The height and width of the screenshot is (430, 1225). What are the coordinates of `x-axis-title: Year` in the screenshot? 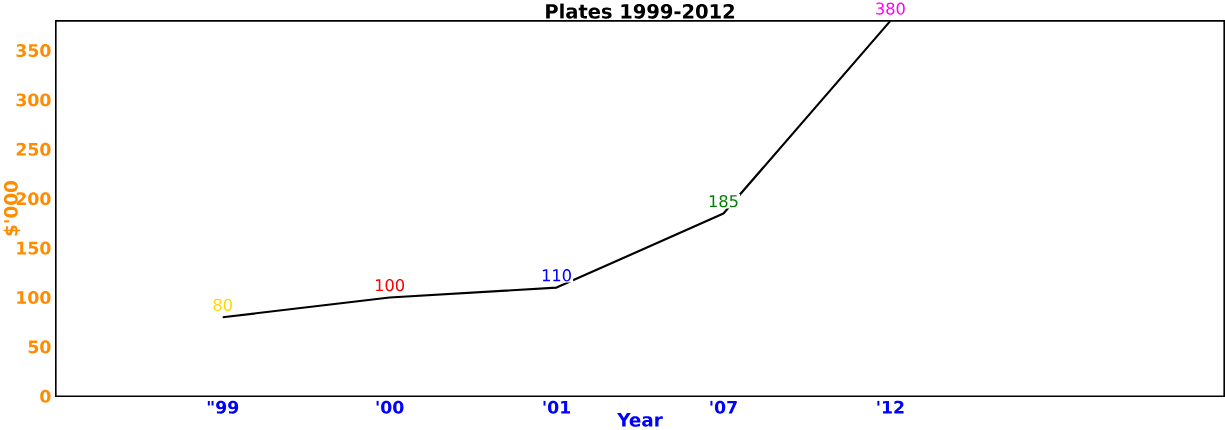 It's located at (640, 419).